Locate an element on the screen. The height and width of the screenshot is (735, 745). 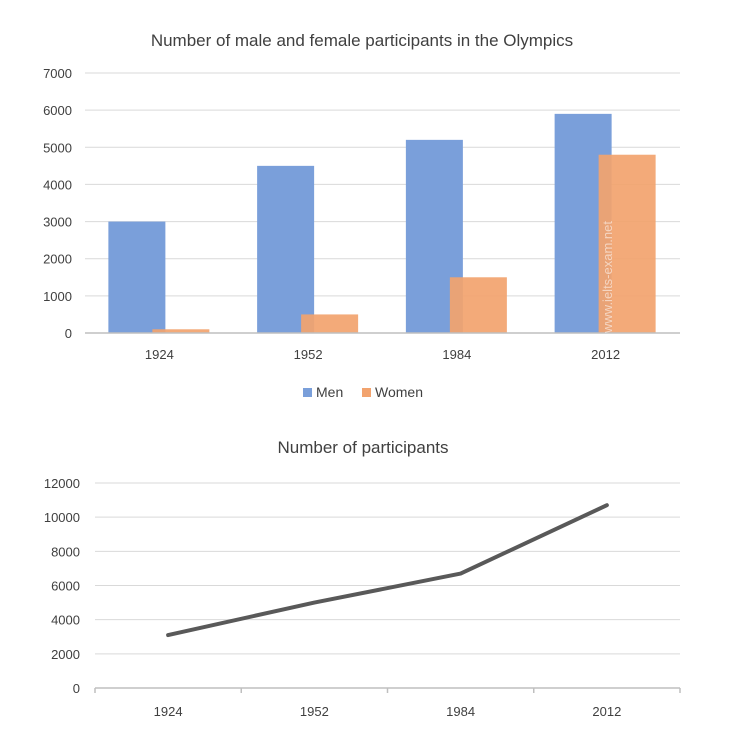
bar-women-2012 is located at coordinates (627, 243).